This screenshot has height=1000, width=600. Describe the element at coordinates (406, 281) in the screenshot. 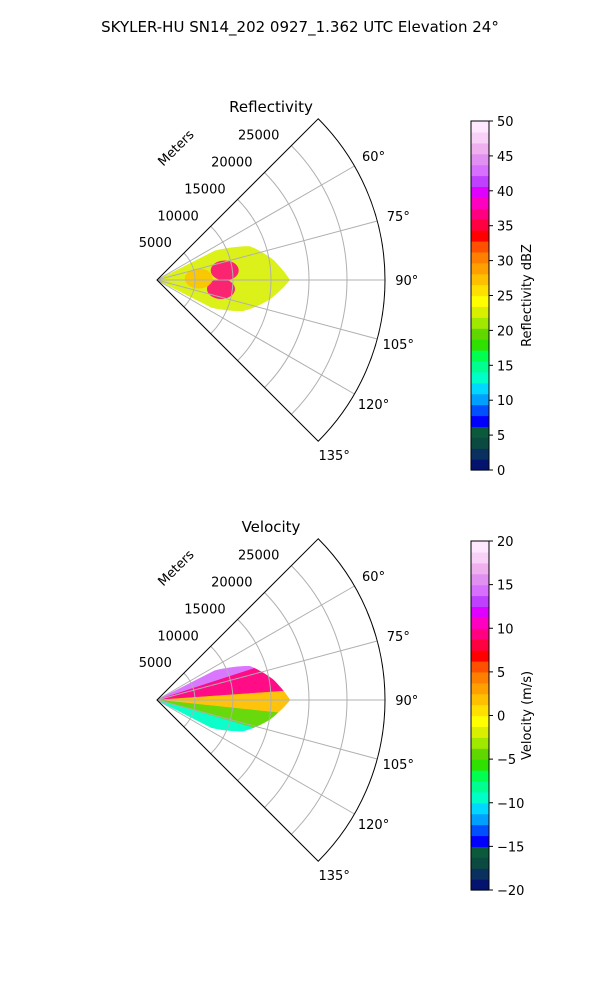

I see `azimuth-tick-label: 90°` at that location.